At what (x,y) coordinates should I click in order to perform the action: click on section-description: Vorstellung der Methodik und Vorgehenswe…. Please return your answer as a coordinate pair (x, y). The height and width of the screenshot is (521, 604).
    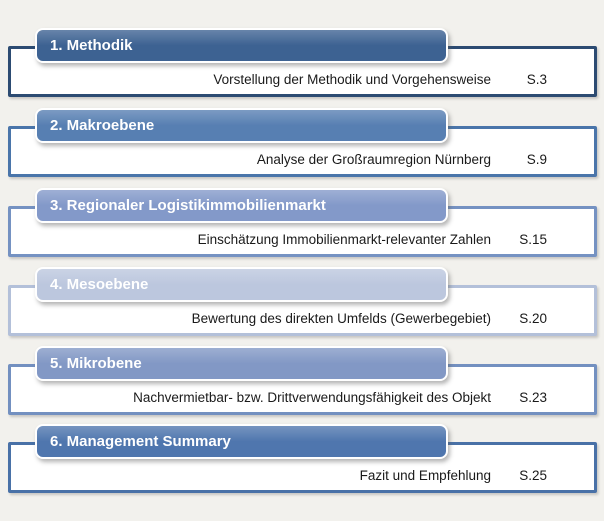
    Looking at the image, I should click on (352, 79).